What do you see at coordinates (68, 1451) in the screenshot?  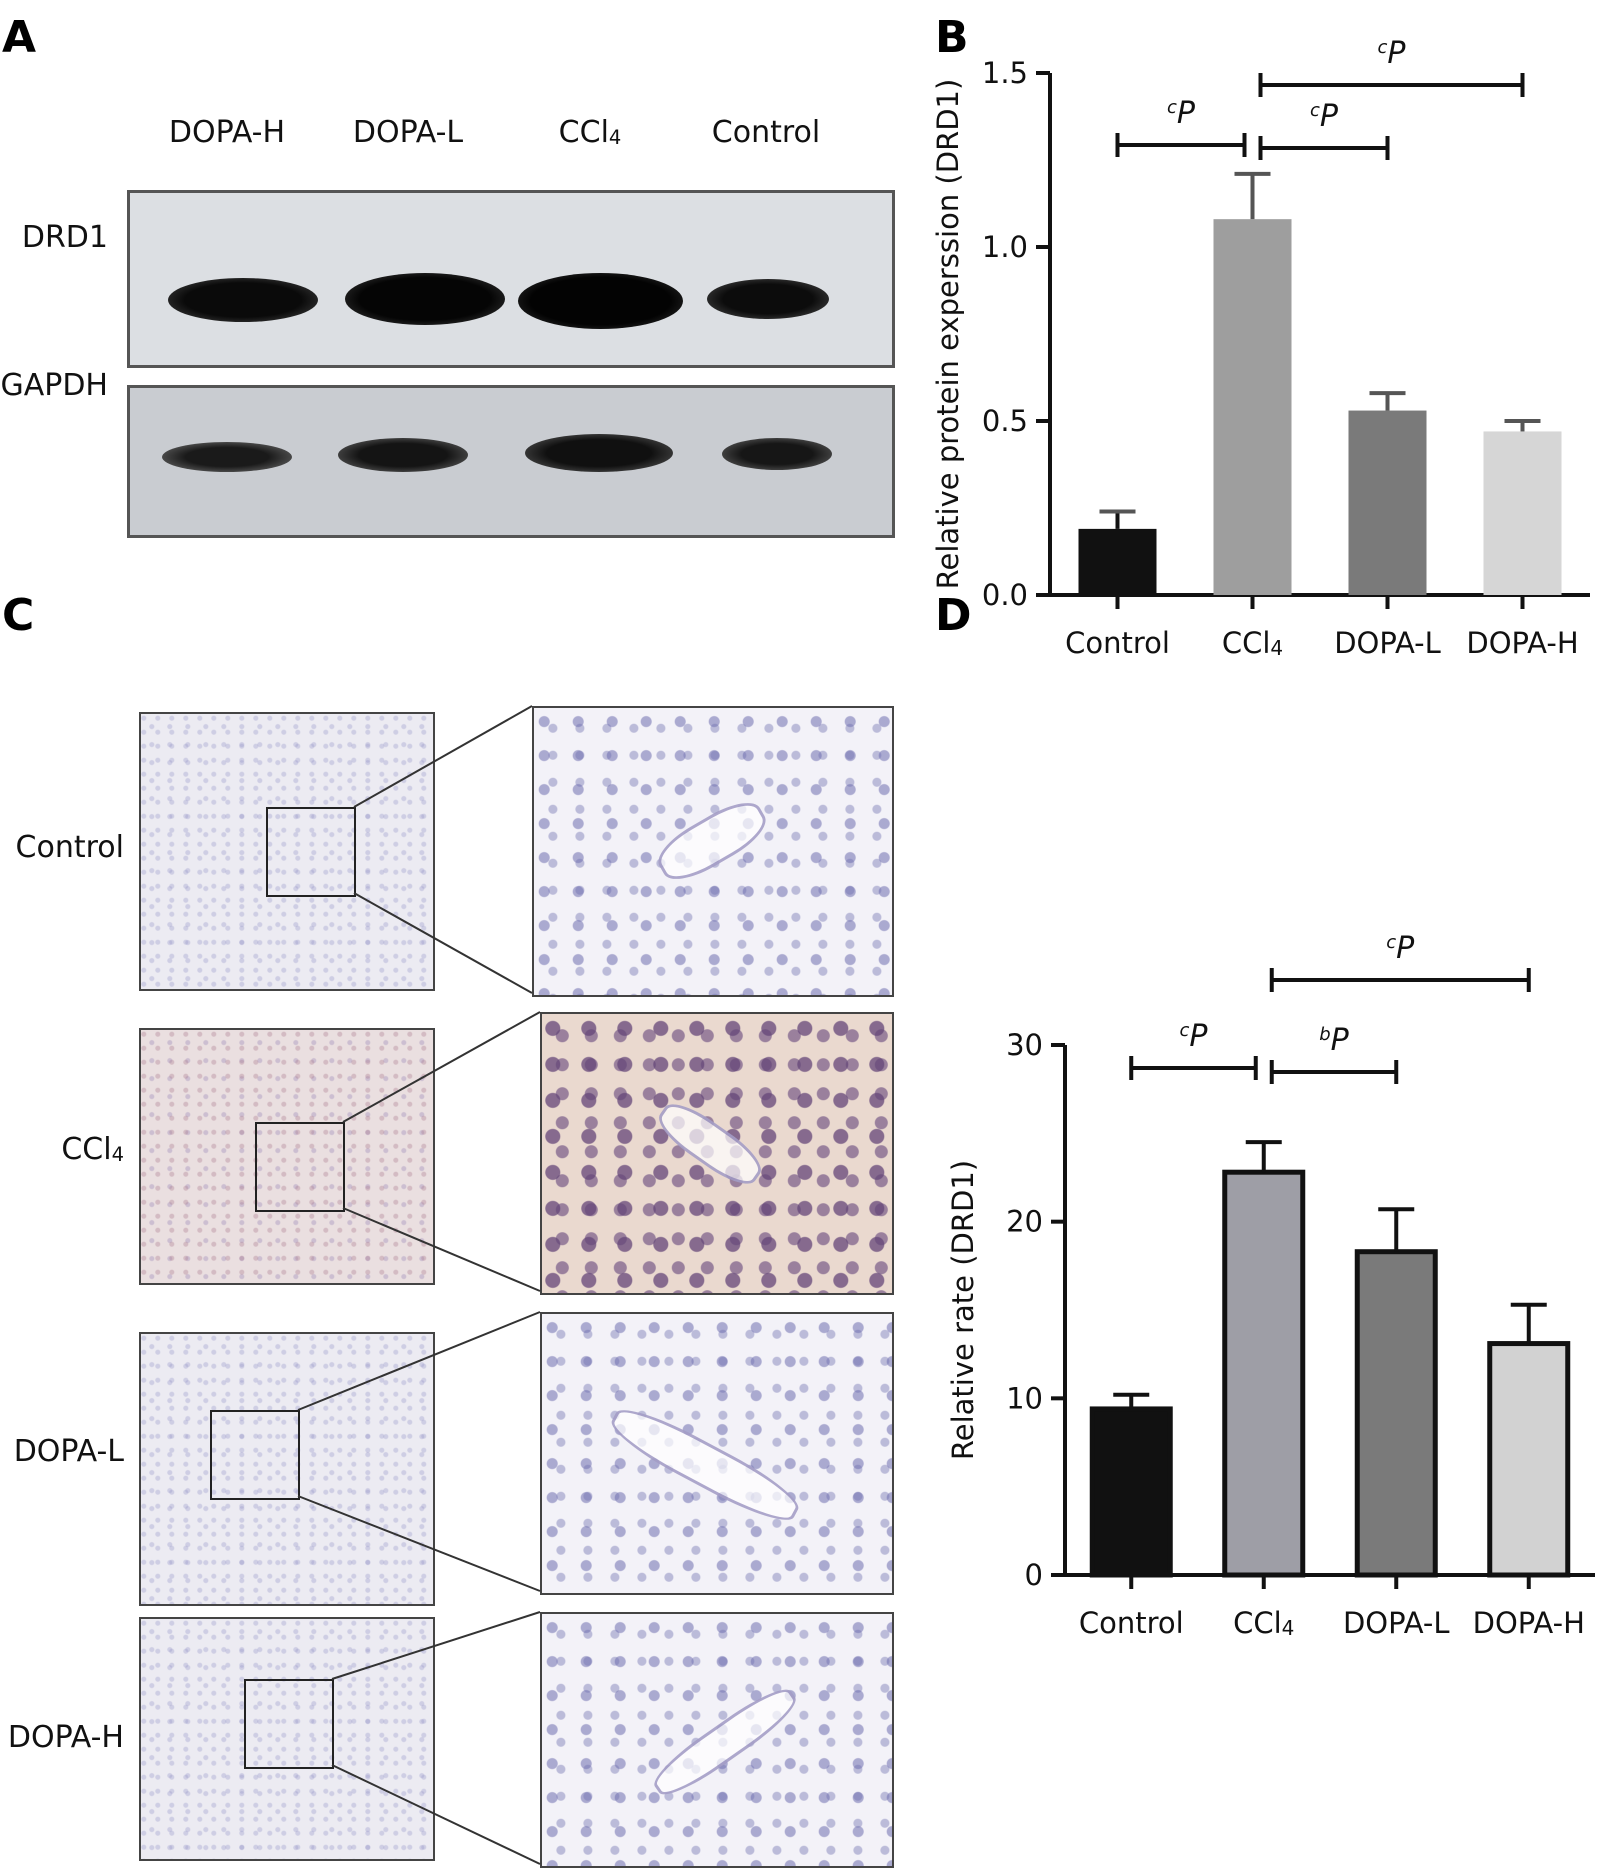 I see `ihc-row-label-dopa-l: DOPA-L` at bounding box center [68, 1451].